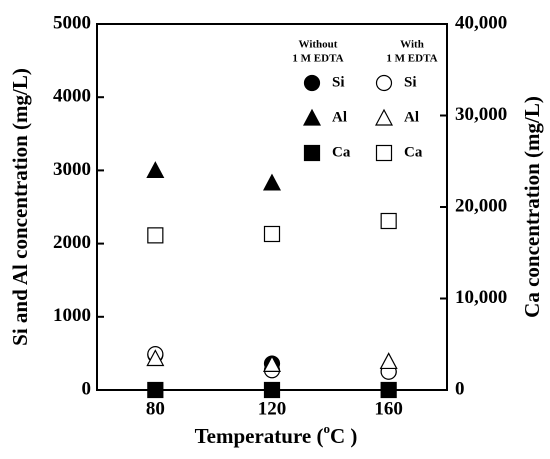 The height and width of the screenshot is (459, 550). I want to click on x-label-part: C ), so click(343, 436).